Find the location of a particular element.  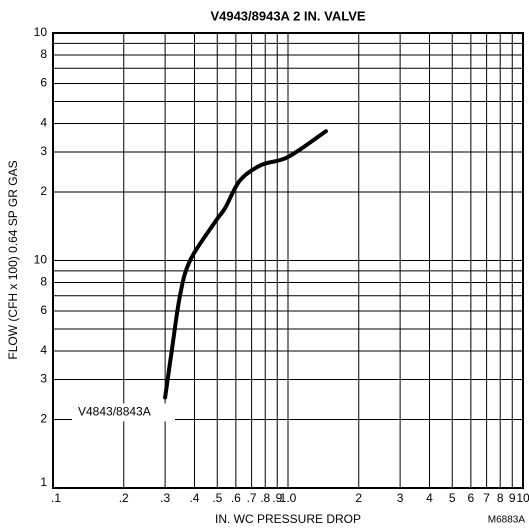

x-tick-label: .1 is located at coordinates (56, 498).